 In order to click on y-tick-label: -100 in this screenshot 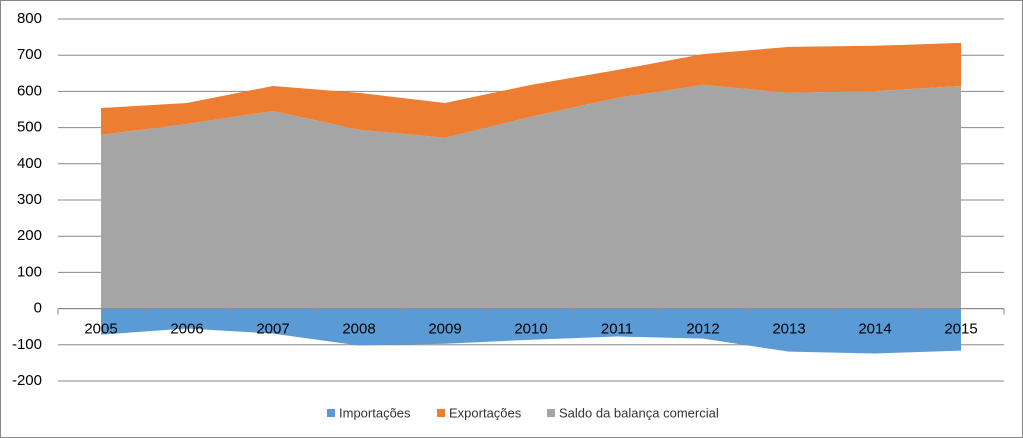, I will do `click(27, 344)`.